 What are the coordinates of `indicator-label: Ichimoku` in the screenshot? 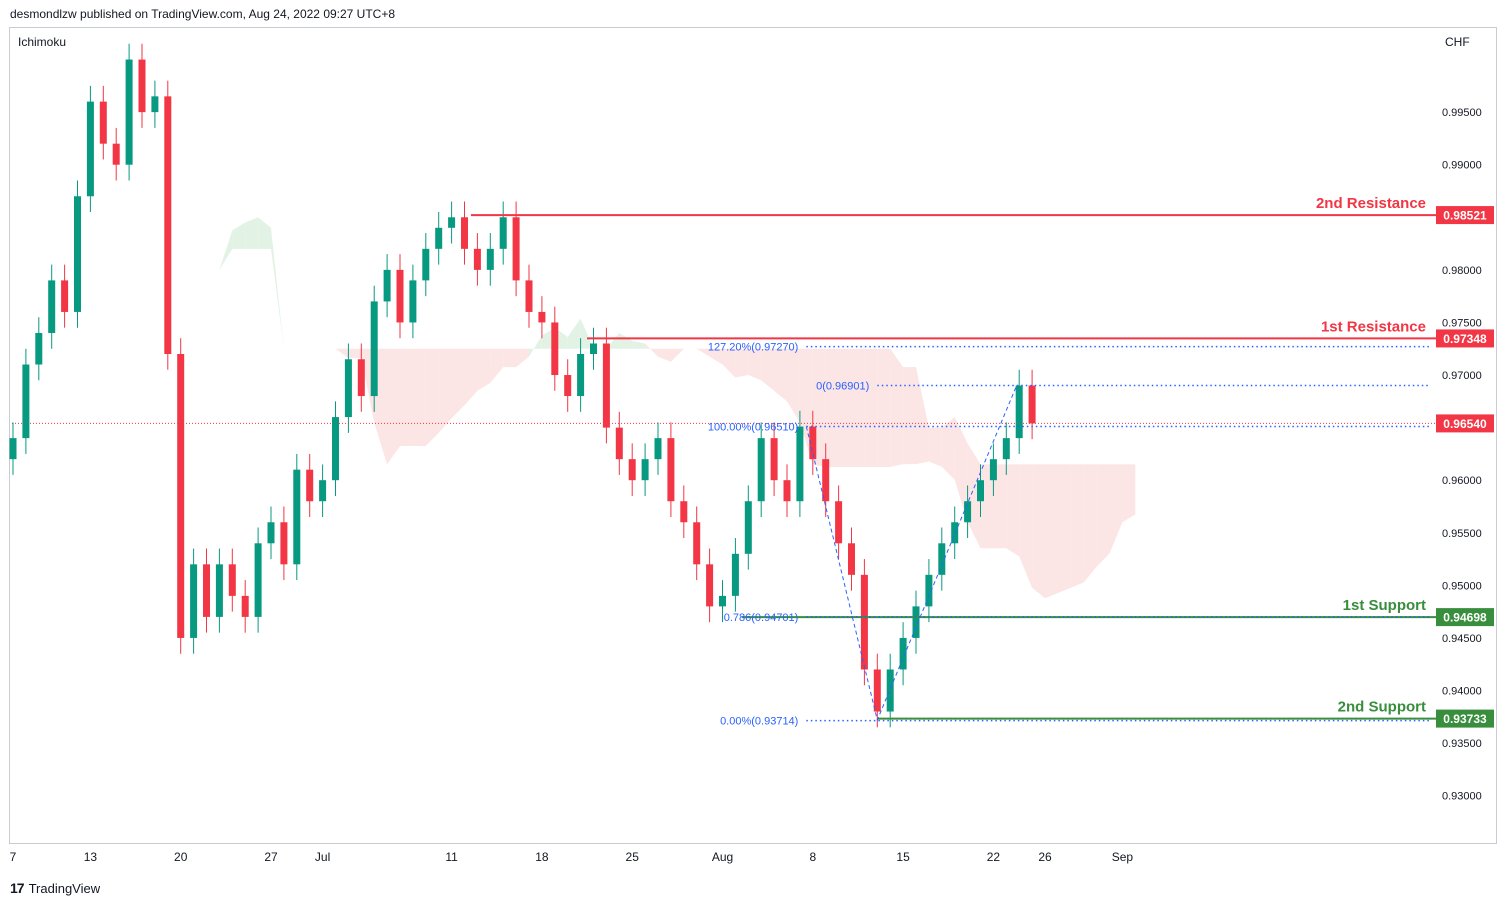 It's located at (42, 42).